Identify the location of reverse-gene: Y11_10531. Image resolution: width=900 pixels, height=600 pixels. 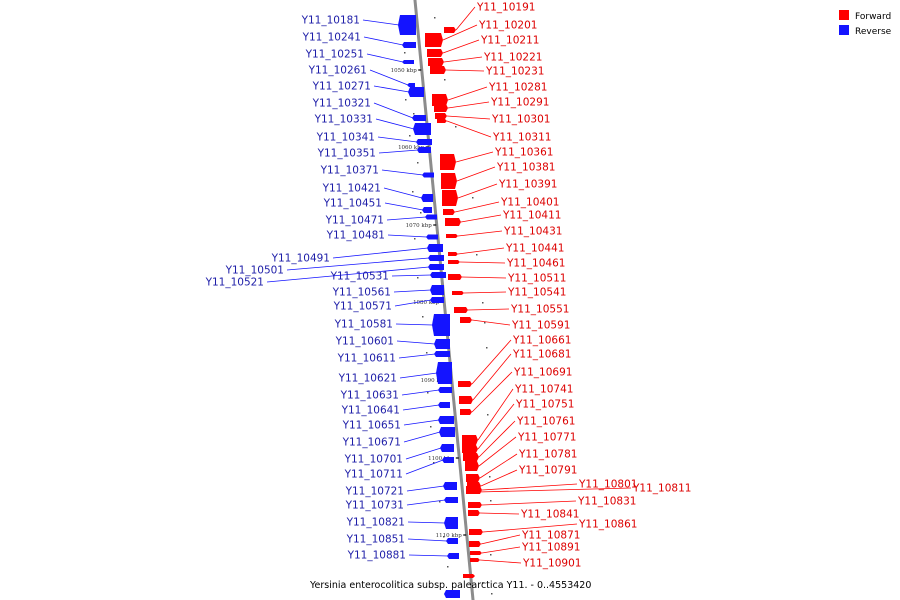
(388, 277).